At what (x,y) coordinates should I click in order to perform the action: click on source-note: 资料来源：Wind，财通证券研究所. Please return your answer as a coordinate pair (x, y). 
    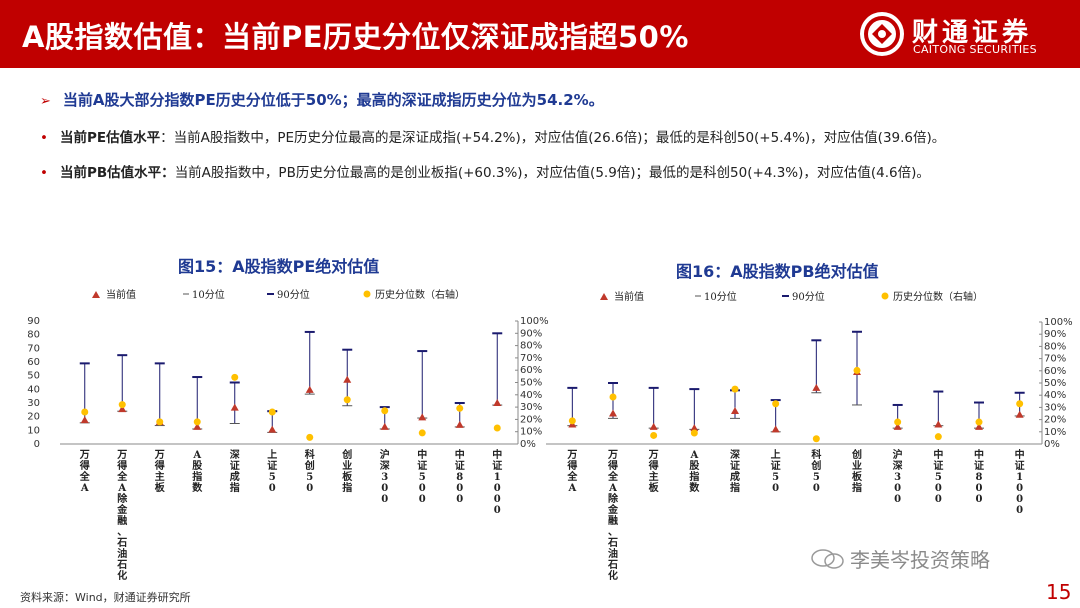
    Looking at the image, I should click on (105, 597).